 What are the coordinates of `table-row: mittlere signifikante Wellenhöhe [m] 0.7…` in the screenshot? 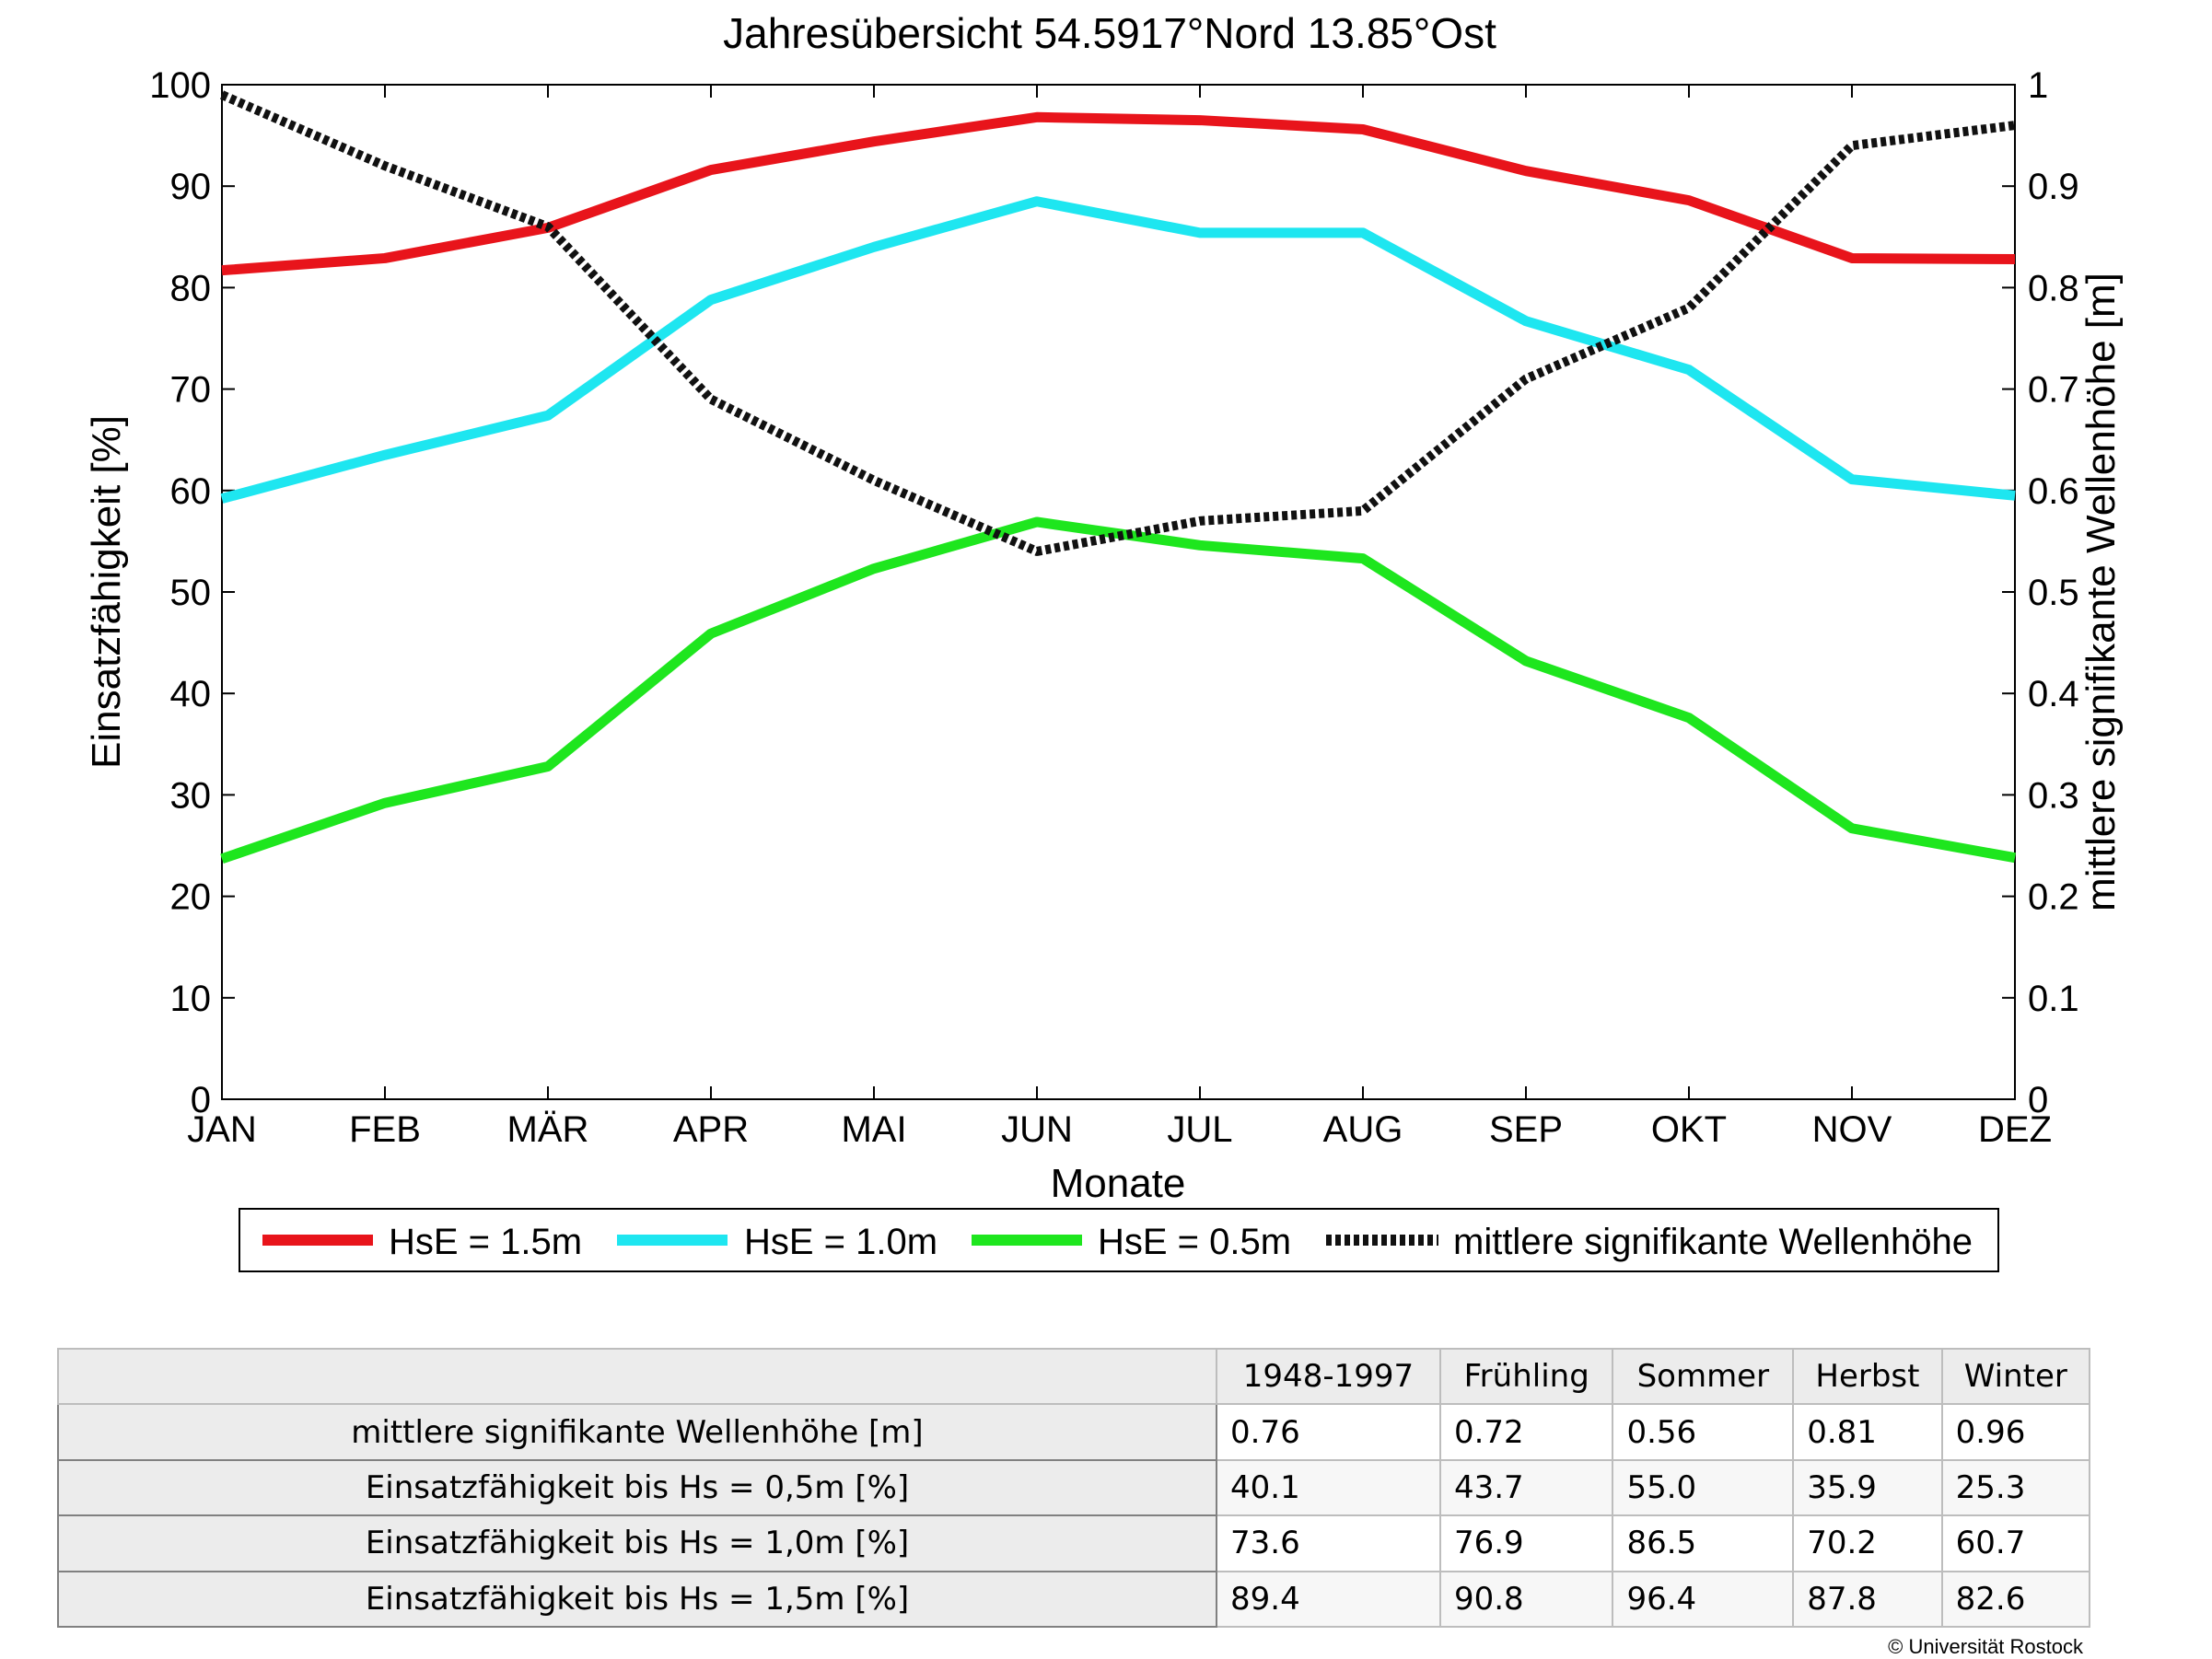 It's located at (1074, 1432).